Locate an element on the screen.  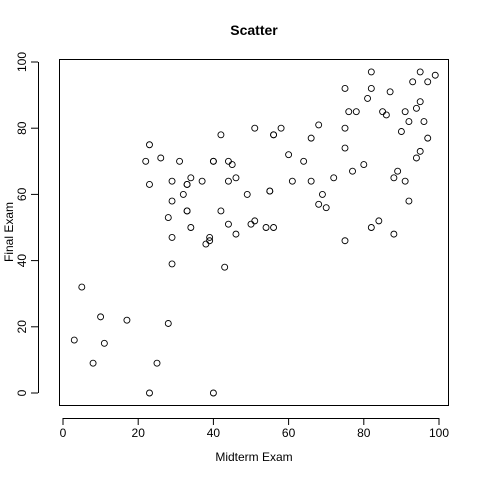
chart-title: Scatter is located at coordinates (254, 30).